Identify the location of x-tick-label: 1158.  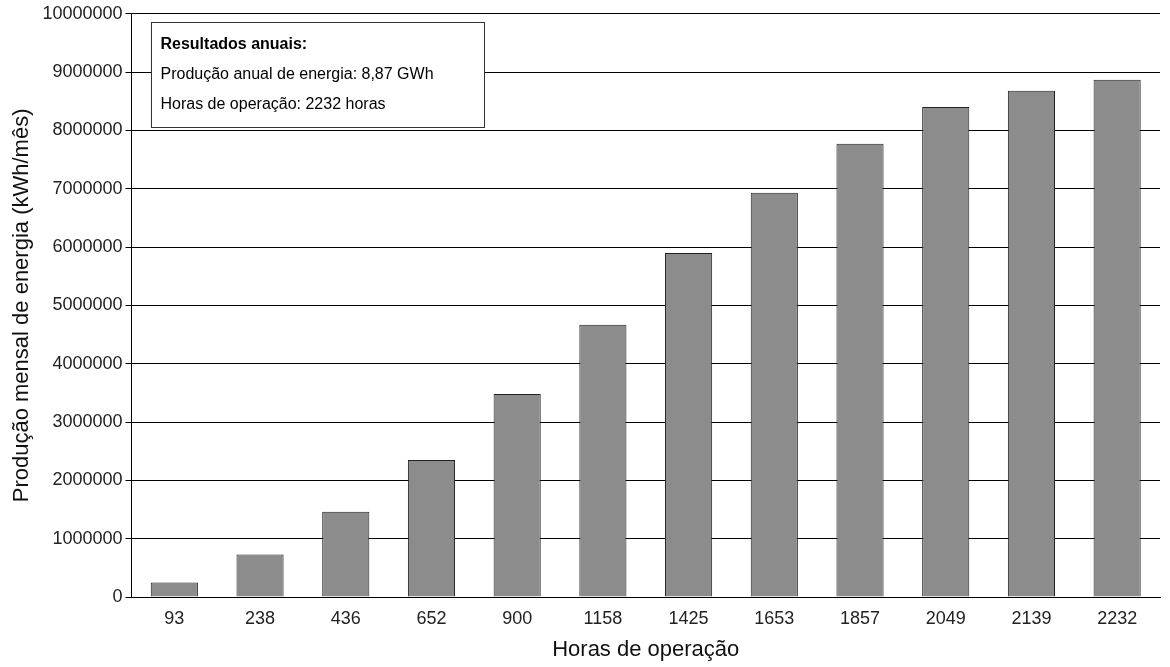
(603, 617).